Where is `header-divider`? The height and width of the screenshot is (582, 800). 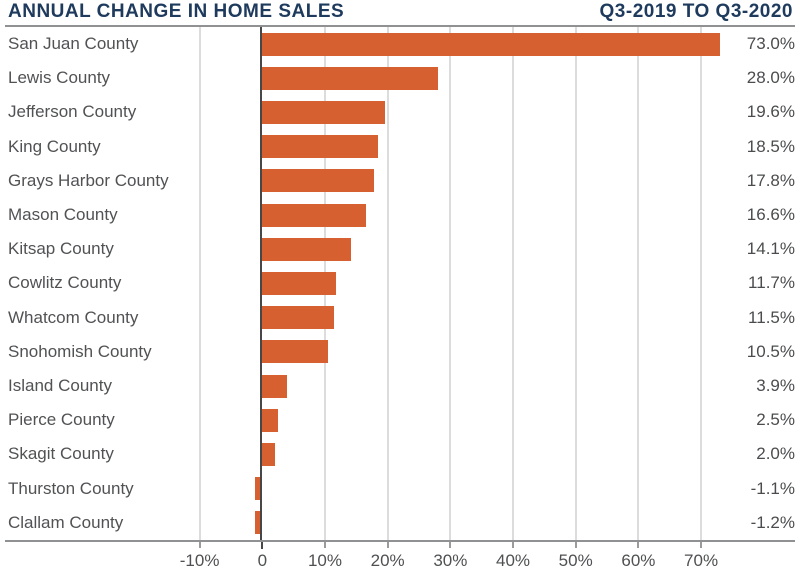 header-divider is located at coordinates (400, 26).